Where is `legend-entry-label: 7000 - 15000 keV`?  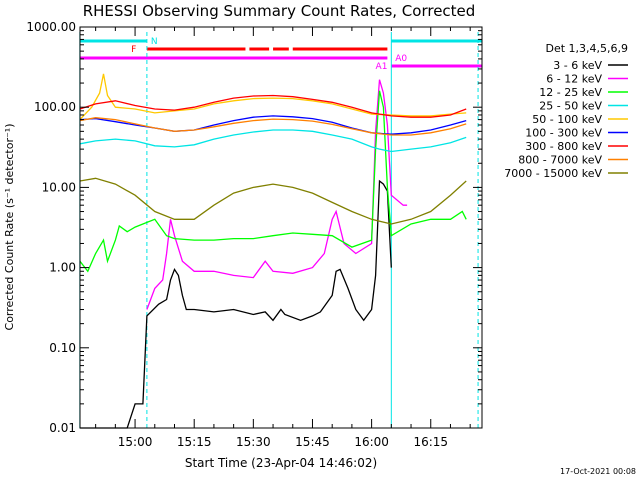
legend-entry-label: 7000 - 15000 keV is located at coordinates (553, 173).